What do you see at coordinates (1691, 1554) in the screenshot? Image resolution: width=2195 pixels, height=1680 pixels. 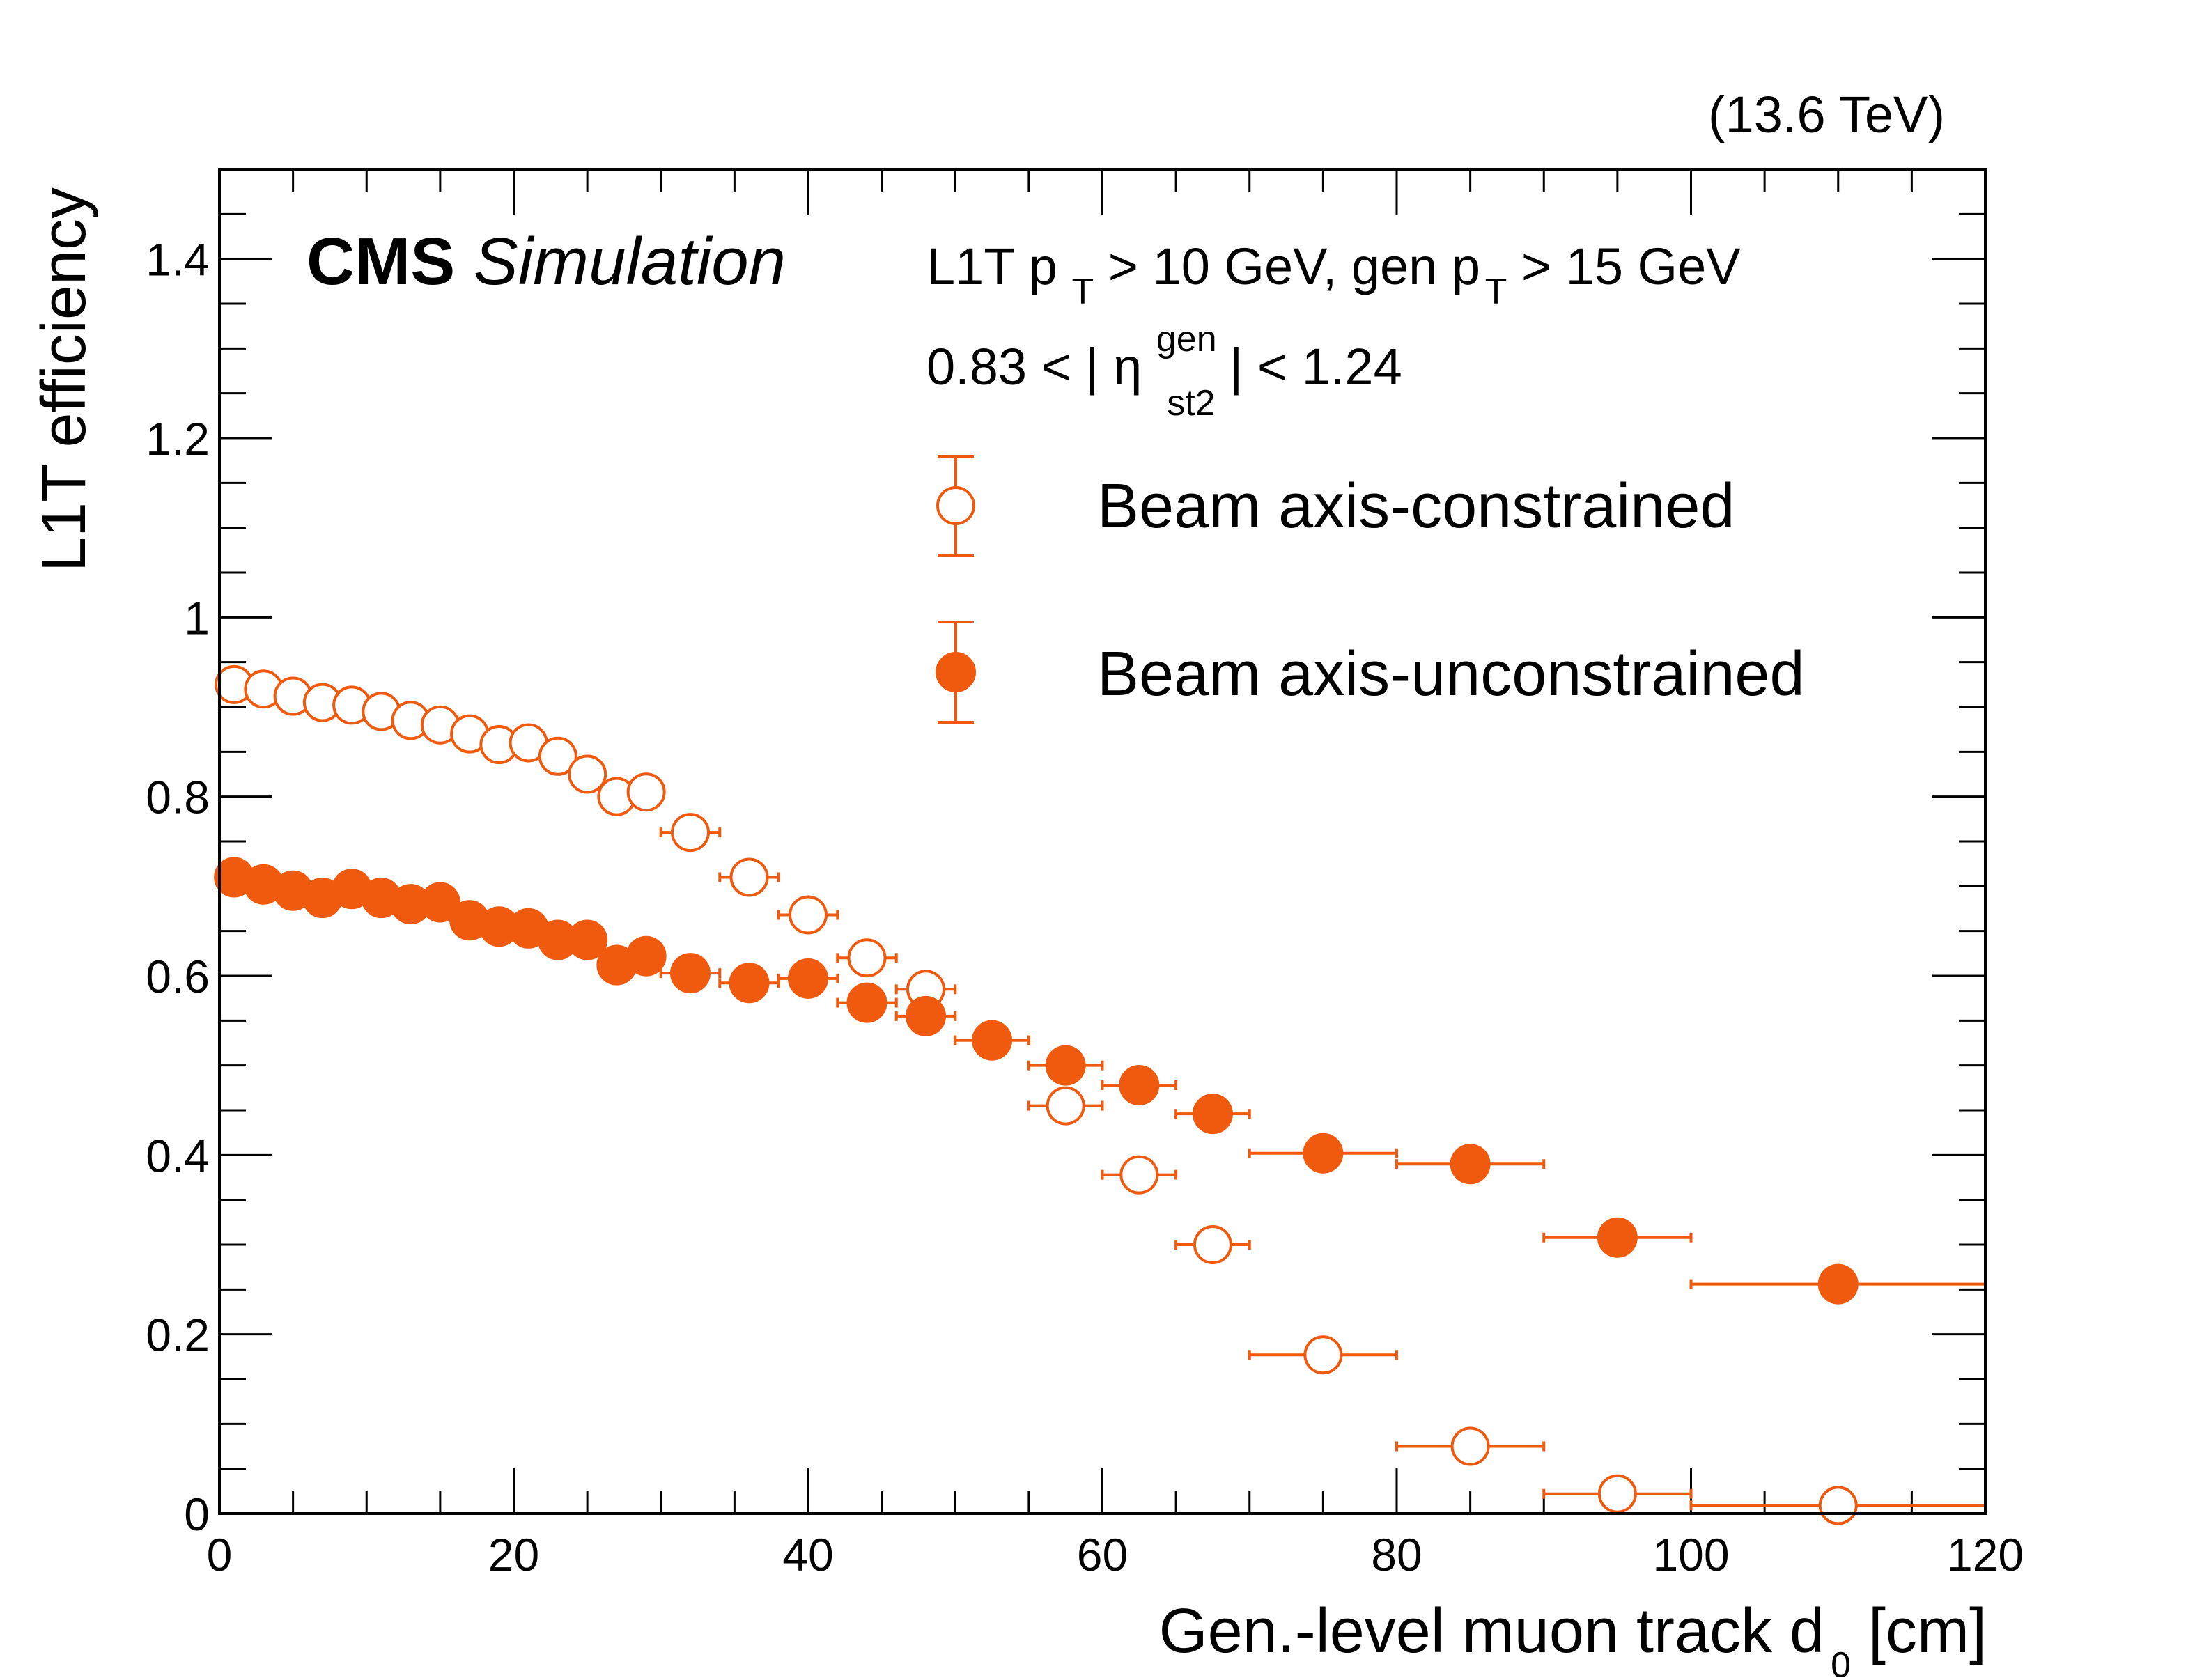 I see `x-tick-label: 100` at bounding box center [1691, 1554].